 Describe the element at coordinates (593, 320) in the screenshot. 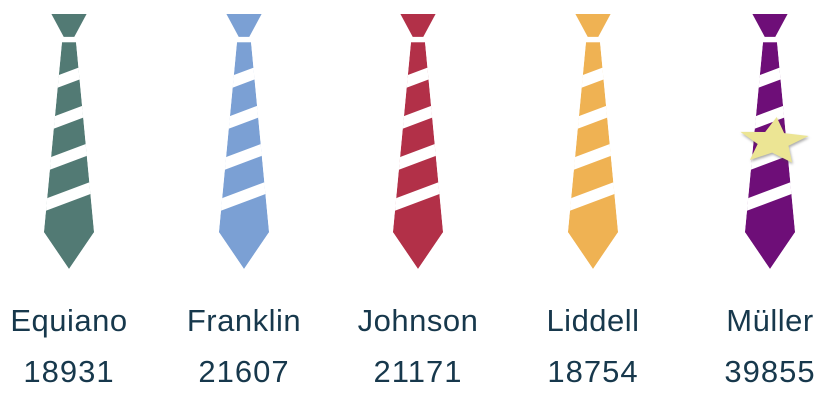

I see `house-name: Liddell` at that location.